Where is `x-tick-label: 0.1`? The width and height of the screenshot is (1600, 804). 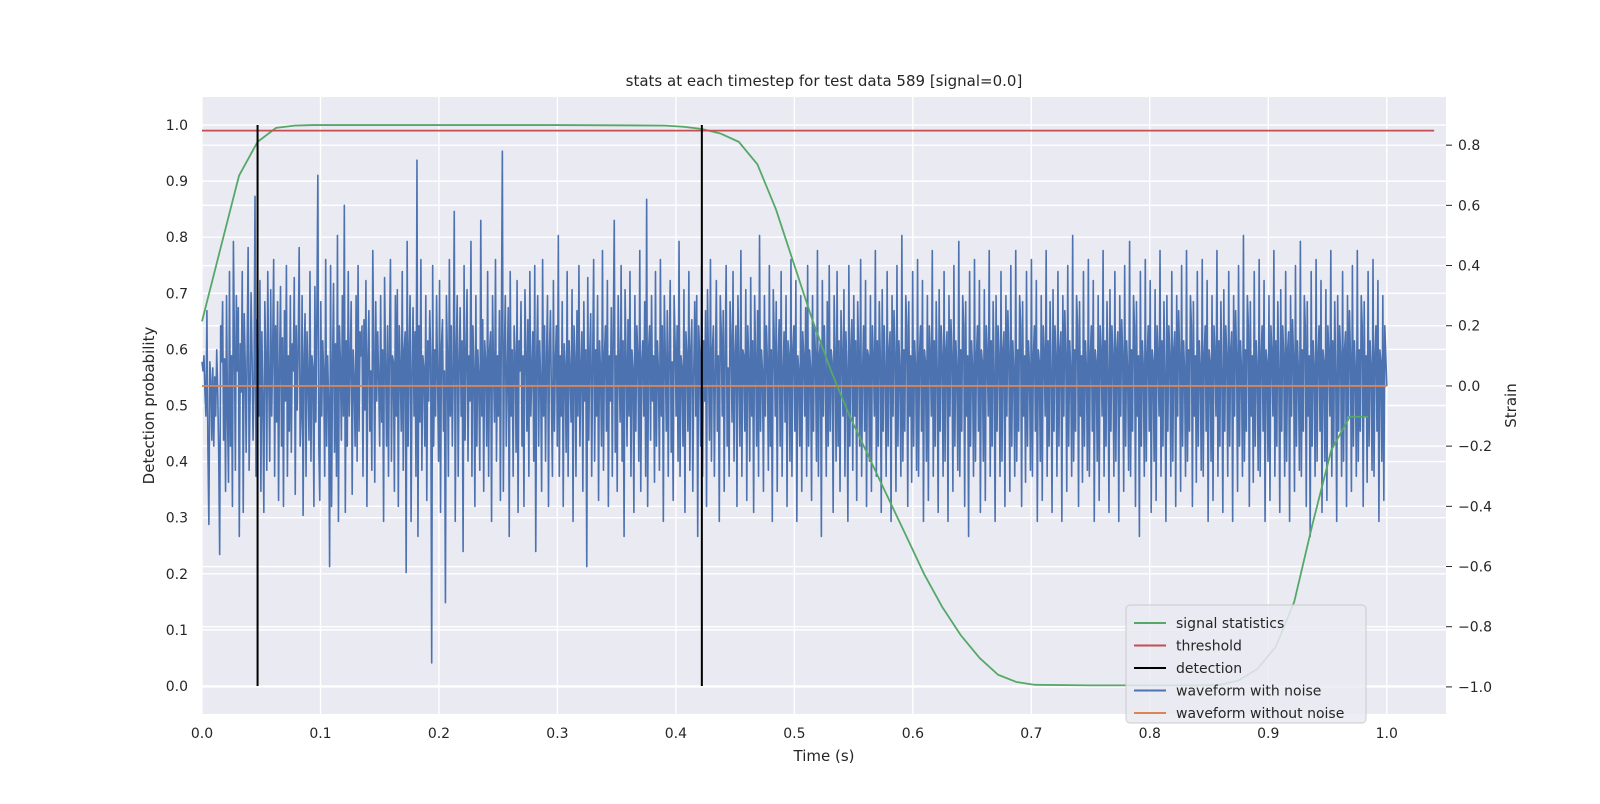 x-tick-label: 0.1 is located at coordinates (320, 734).